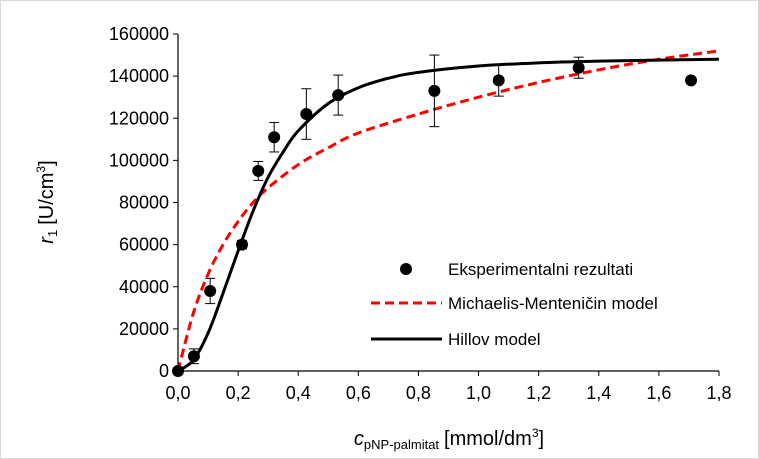 The height and width of the screenshot is (459, 759). I want to click on x-tick-label: 1,2, so click(538, 393).